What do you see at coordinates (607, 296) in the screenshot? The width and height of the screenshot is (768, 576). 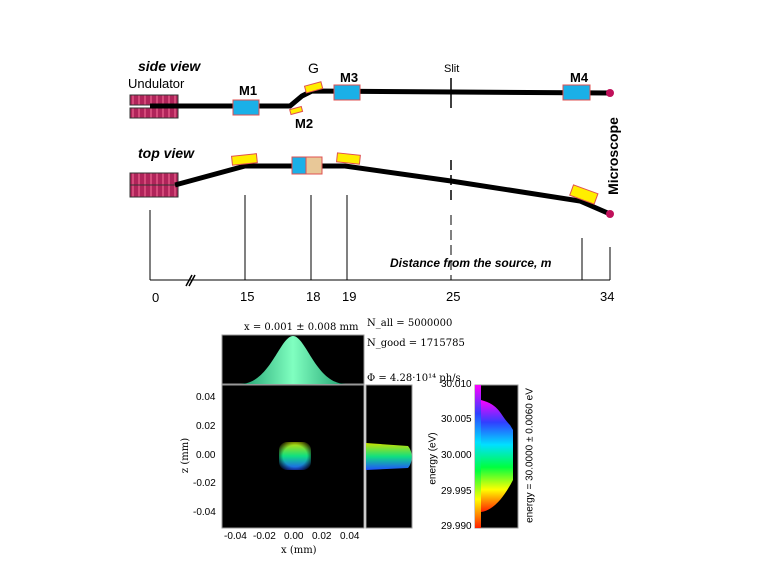 I see `tick-34: 34` at bounding box center [607, 296].